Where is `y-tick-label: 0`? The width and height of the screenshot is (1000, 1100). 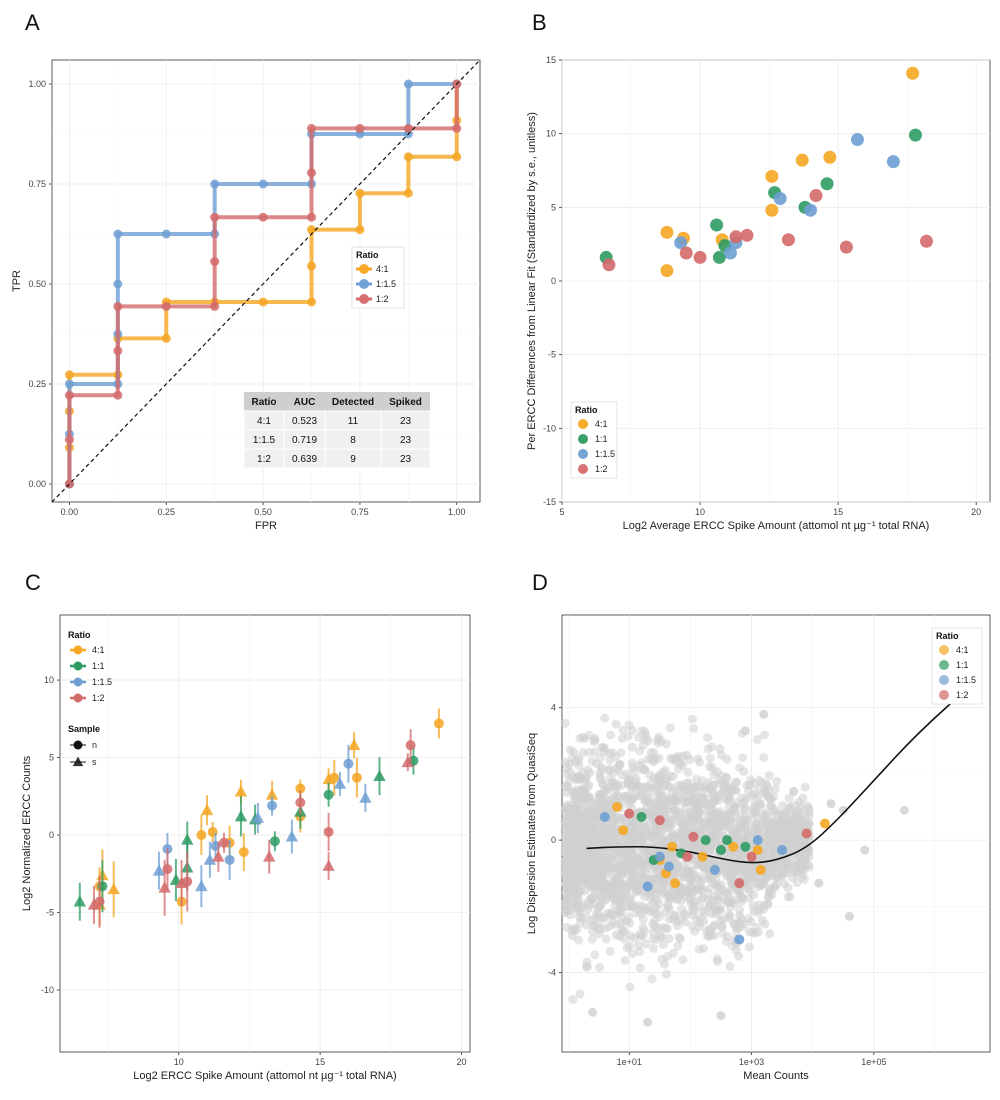 y-tick-label: 0 is located at coordinates (553, 840).